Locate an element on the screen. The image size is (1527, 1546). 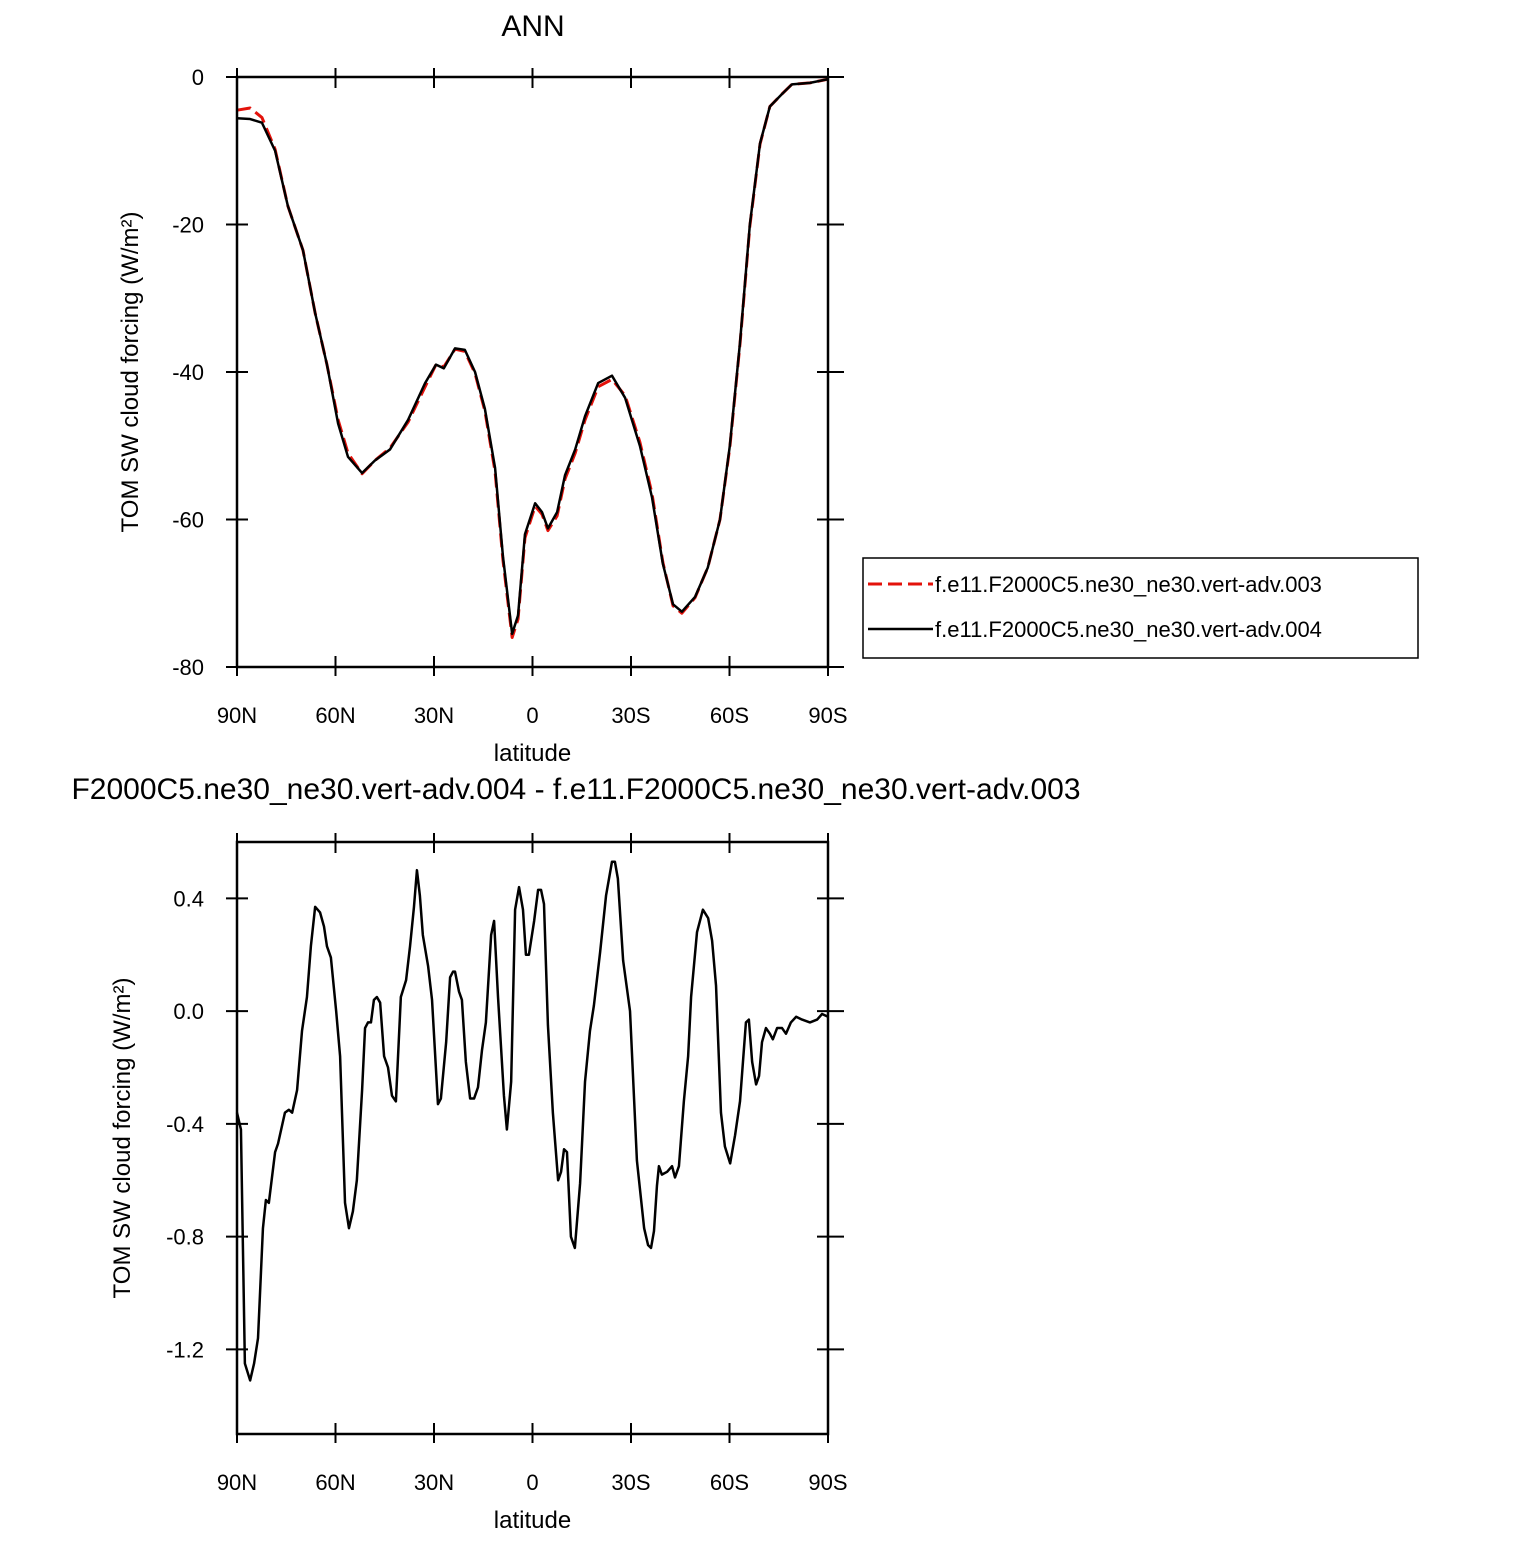
y-tick-label: -20 is located at coordinates (188, 225).